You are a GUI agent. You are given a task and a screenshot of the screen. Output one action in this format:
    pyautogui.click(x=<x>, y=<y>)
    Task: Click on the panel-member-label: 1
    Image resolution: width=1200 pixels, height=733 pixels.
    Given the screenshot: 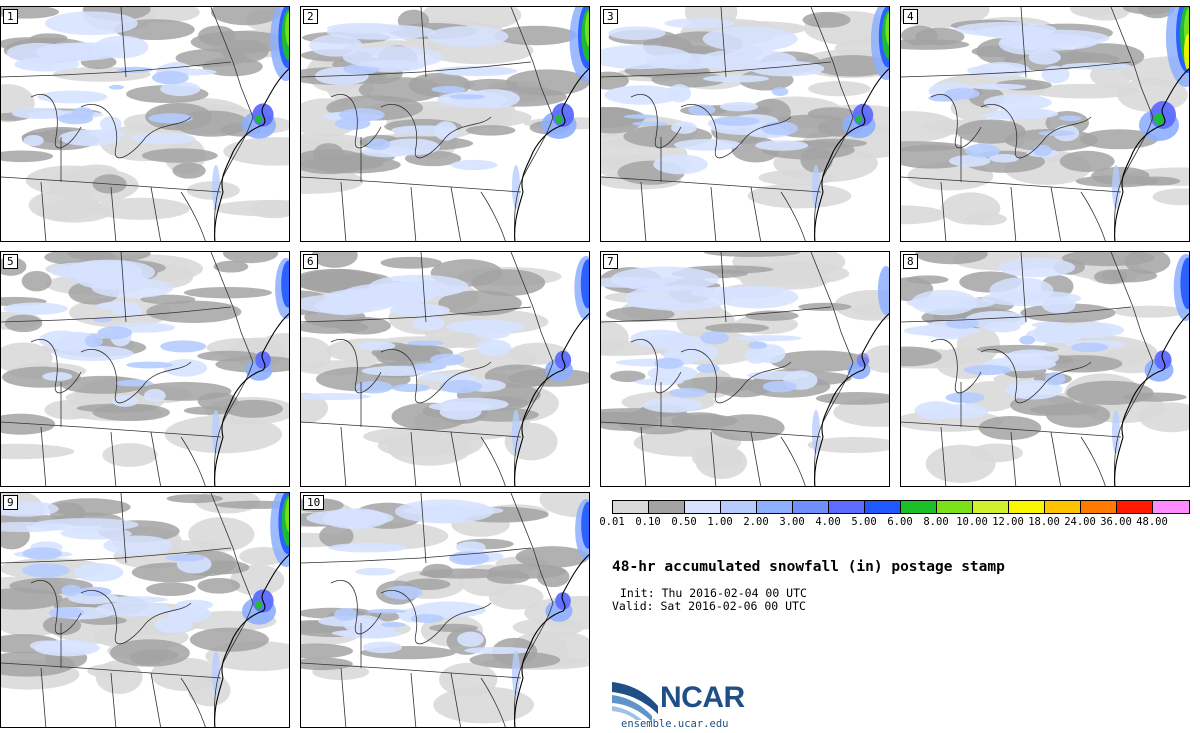 What is the action you would take?
    pyautogui.click(x=10, y=16)
    